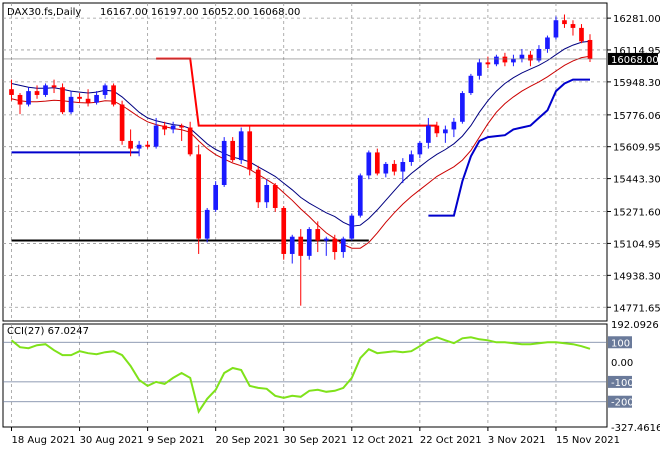 This screenshot has height=450, width=660. I want to click on cci-tick-label: -100, so click(622, 383).